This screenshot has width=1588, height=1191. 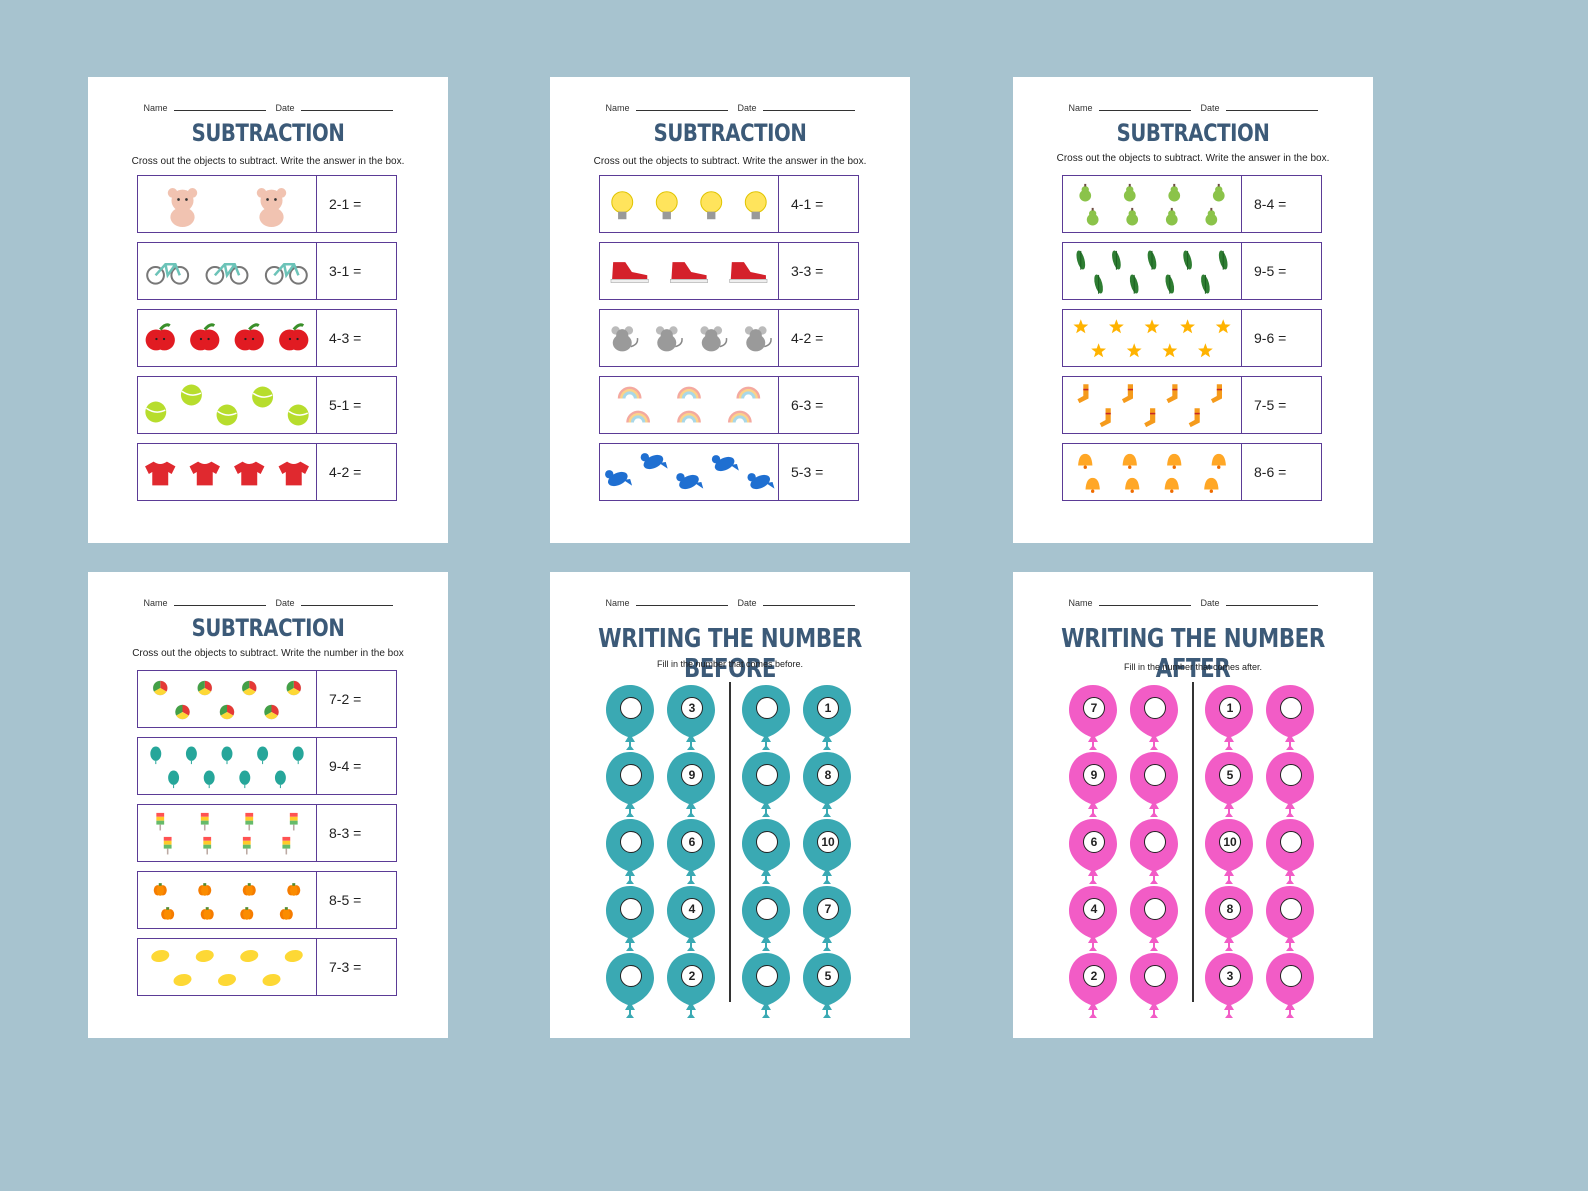 What do you see at coordinates (345, 472) in the screenshot?
I see `equation-answer-box: 4-2 =` at bounding box center [345, 472].